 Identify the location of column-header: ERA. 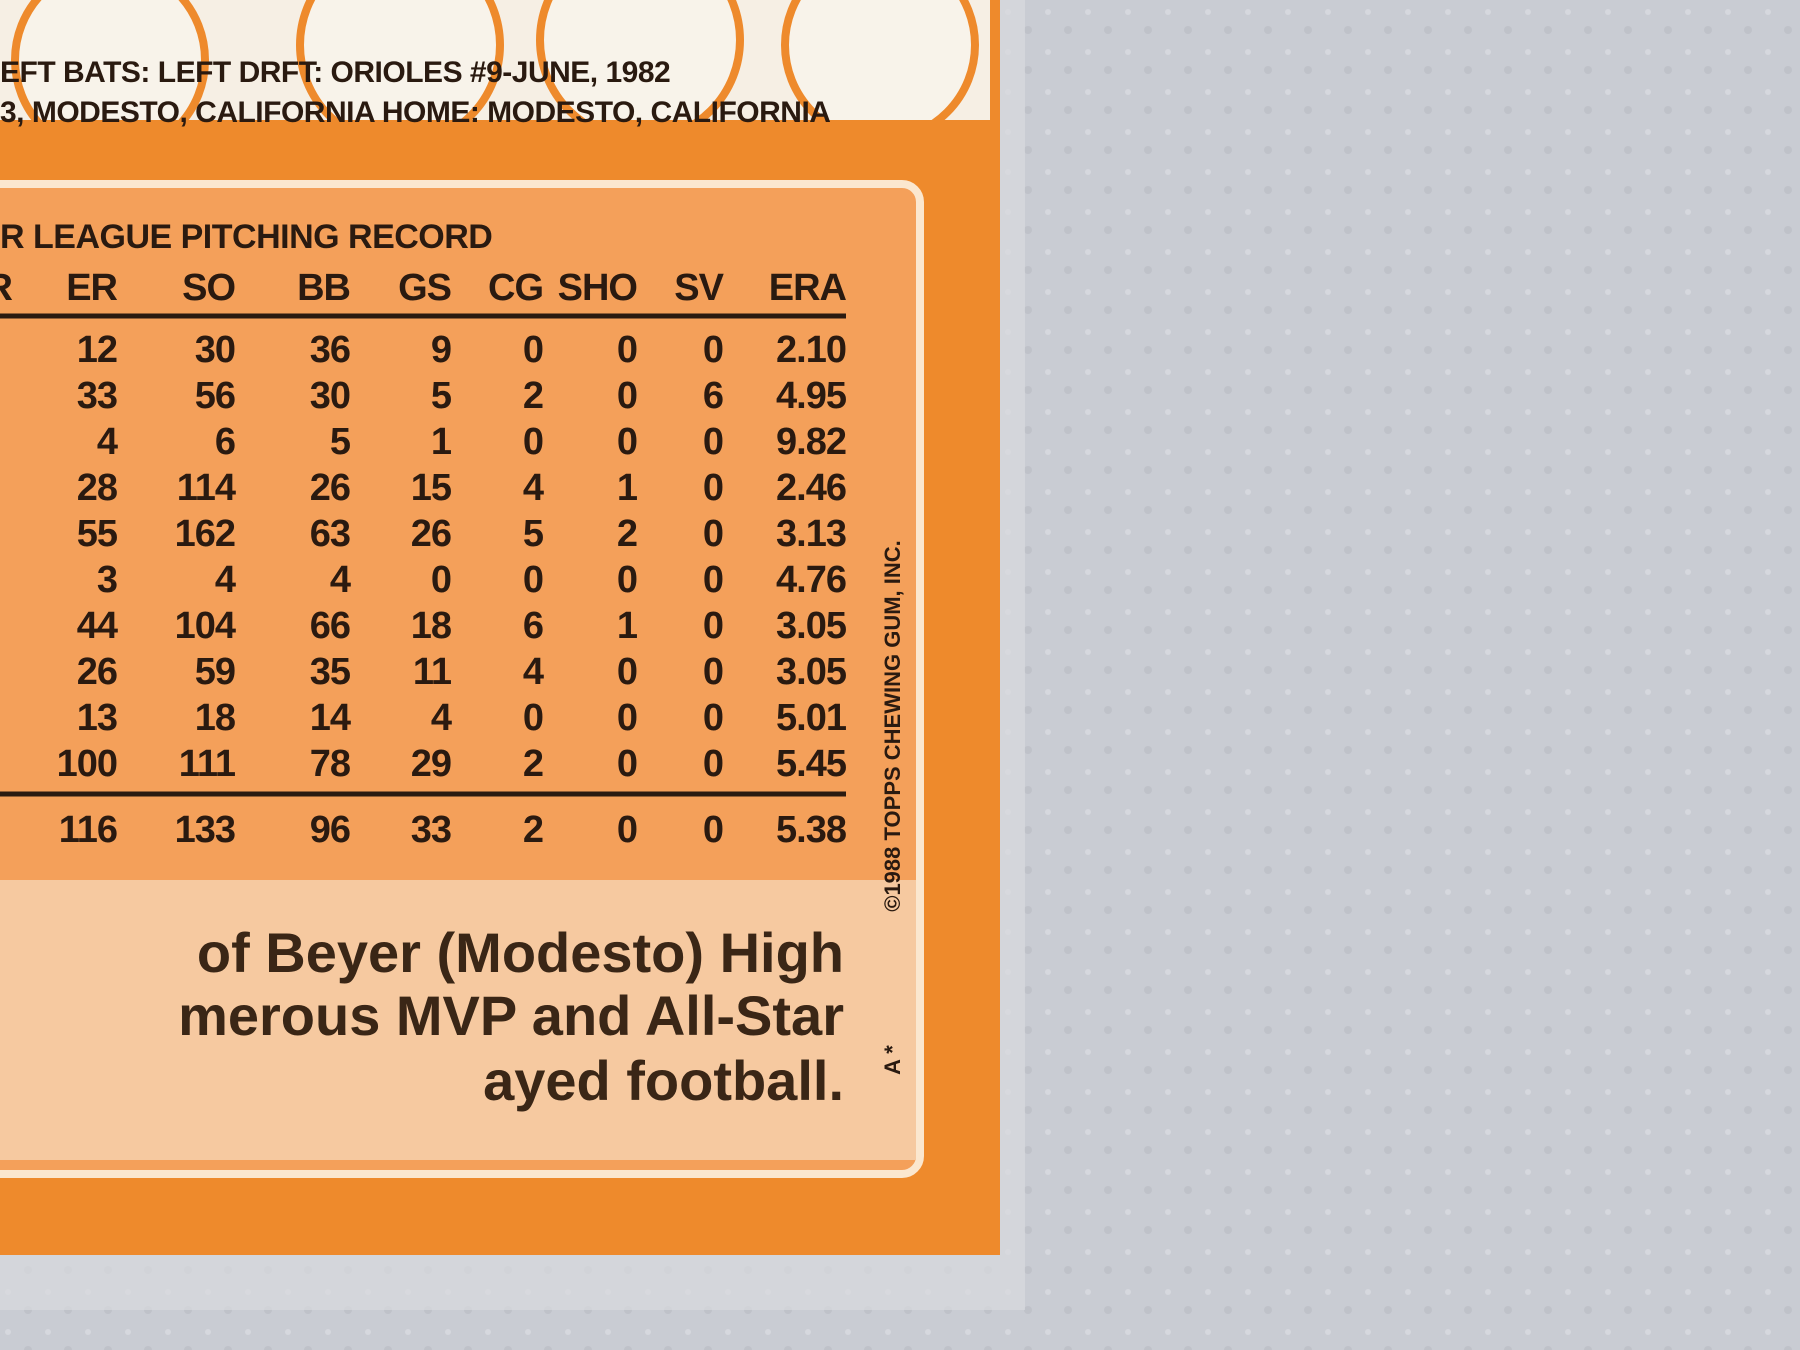
(808, 288).